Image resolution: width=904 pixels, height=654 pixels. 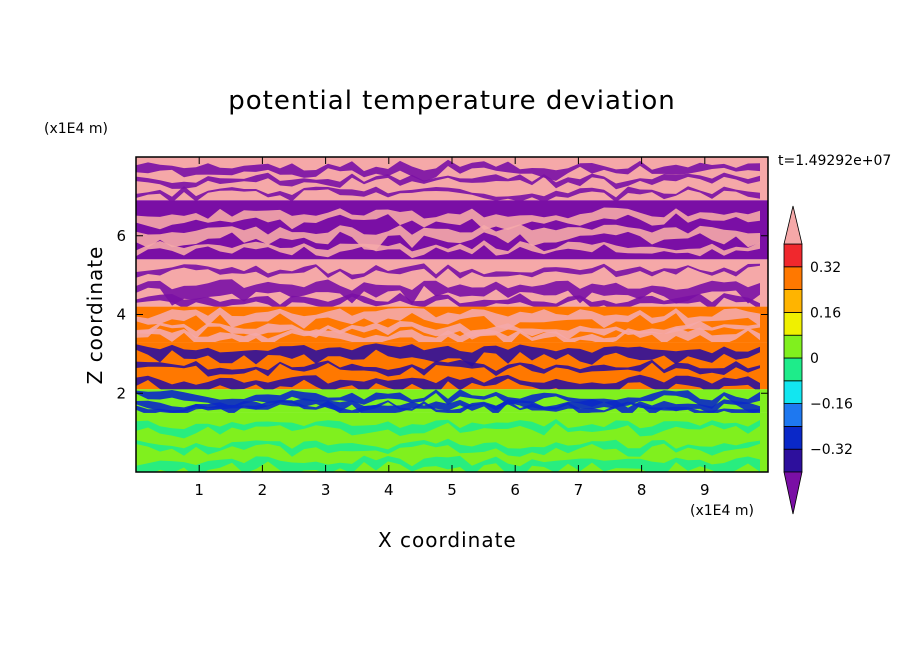 What do you see at coordinates (705, 490) in the screenshot?
I see `x-tick-label: 9` at bounding box center [705, 490].